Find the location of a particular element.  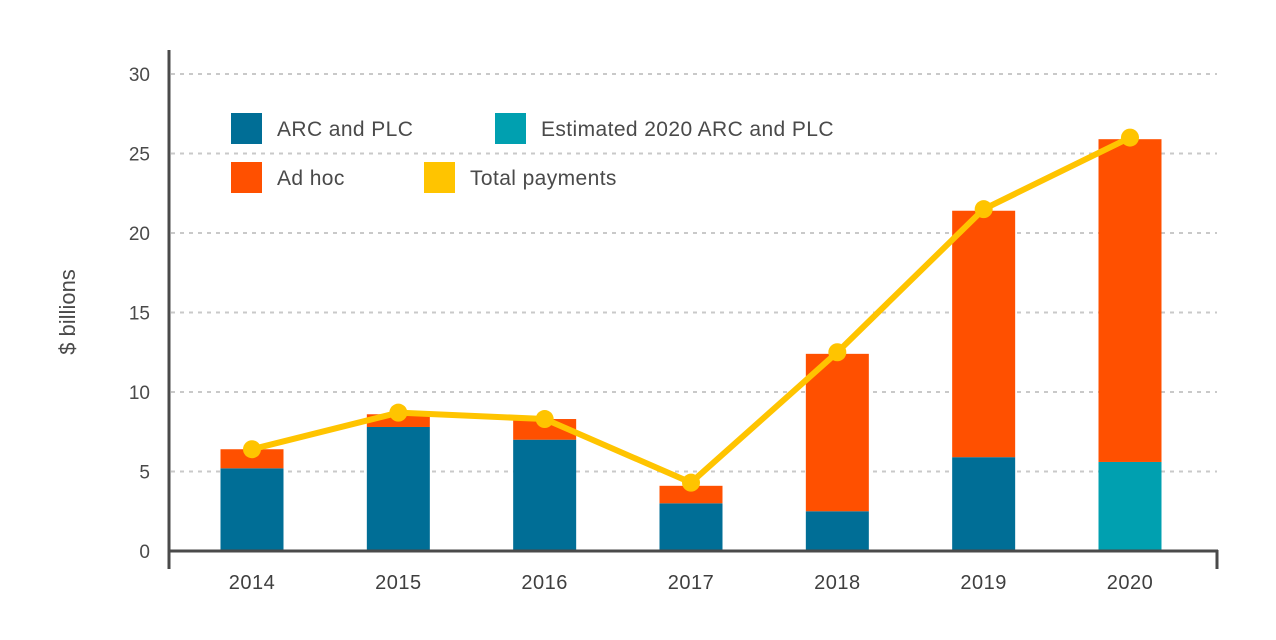

x-tick-label: 2018 is located at coordinates (837, 583).